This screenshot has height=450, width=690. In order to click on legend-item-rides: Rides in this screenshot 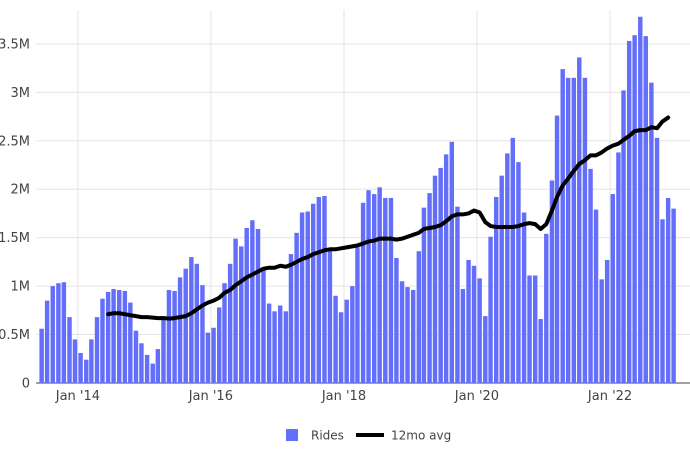, I will do `click(315, 436)`.